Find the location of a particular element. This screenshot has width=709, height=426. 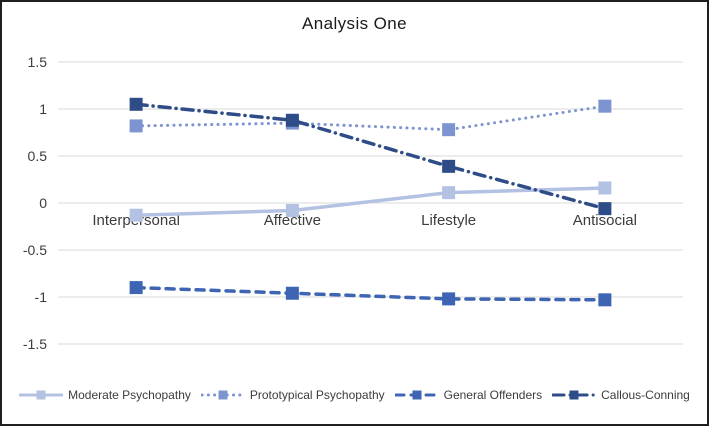

y-axis-tick-label: 0.5 is located at coordinates (38, 156).